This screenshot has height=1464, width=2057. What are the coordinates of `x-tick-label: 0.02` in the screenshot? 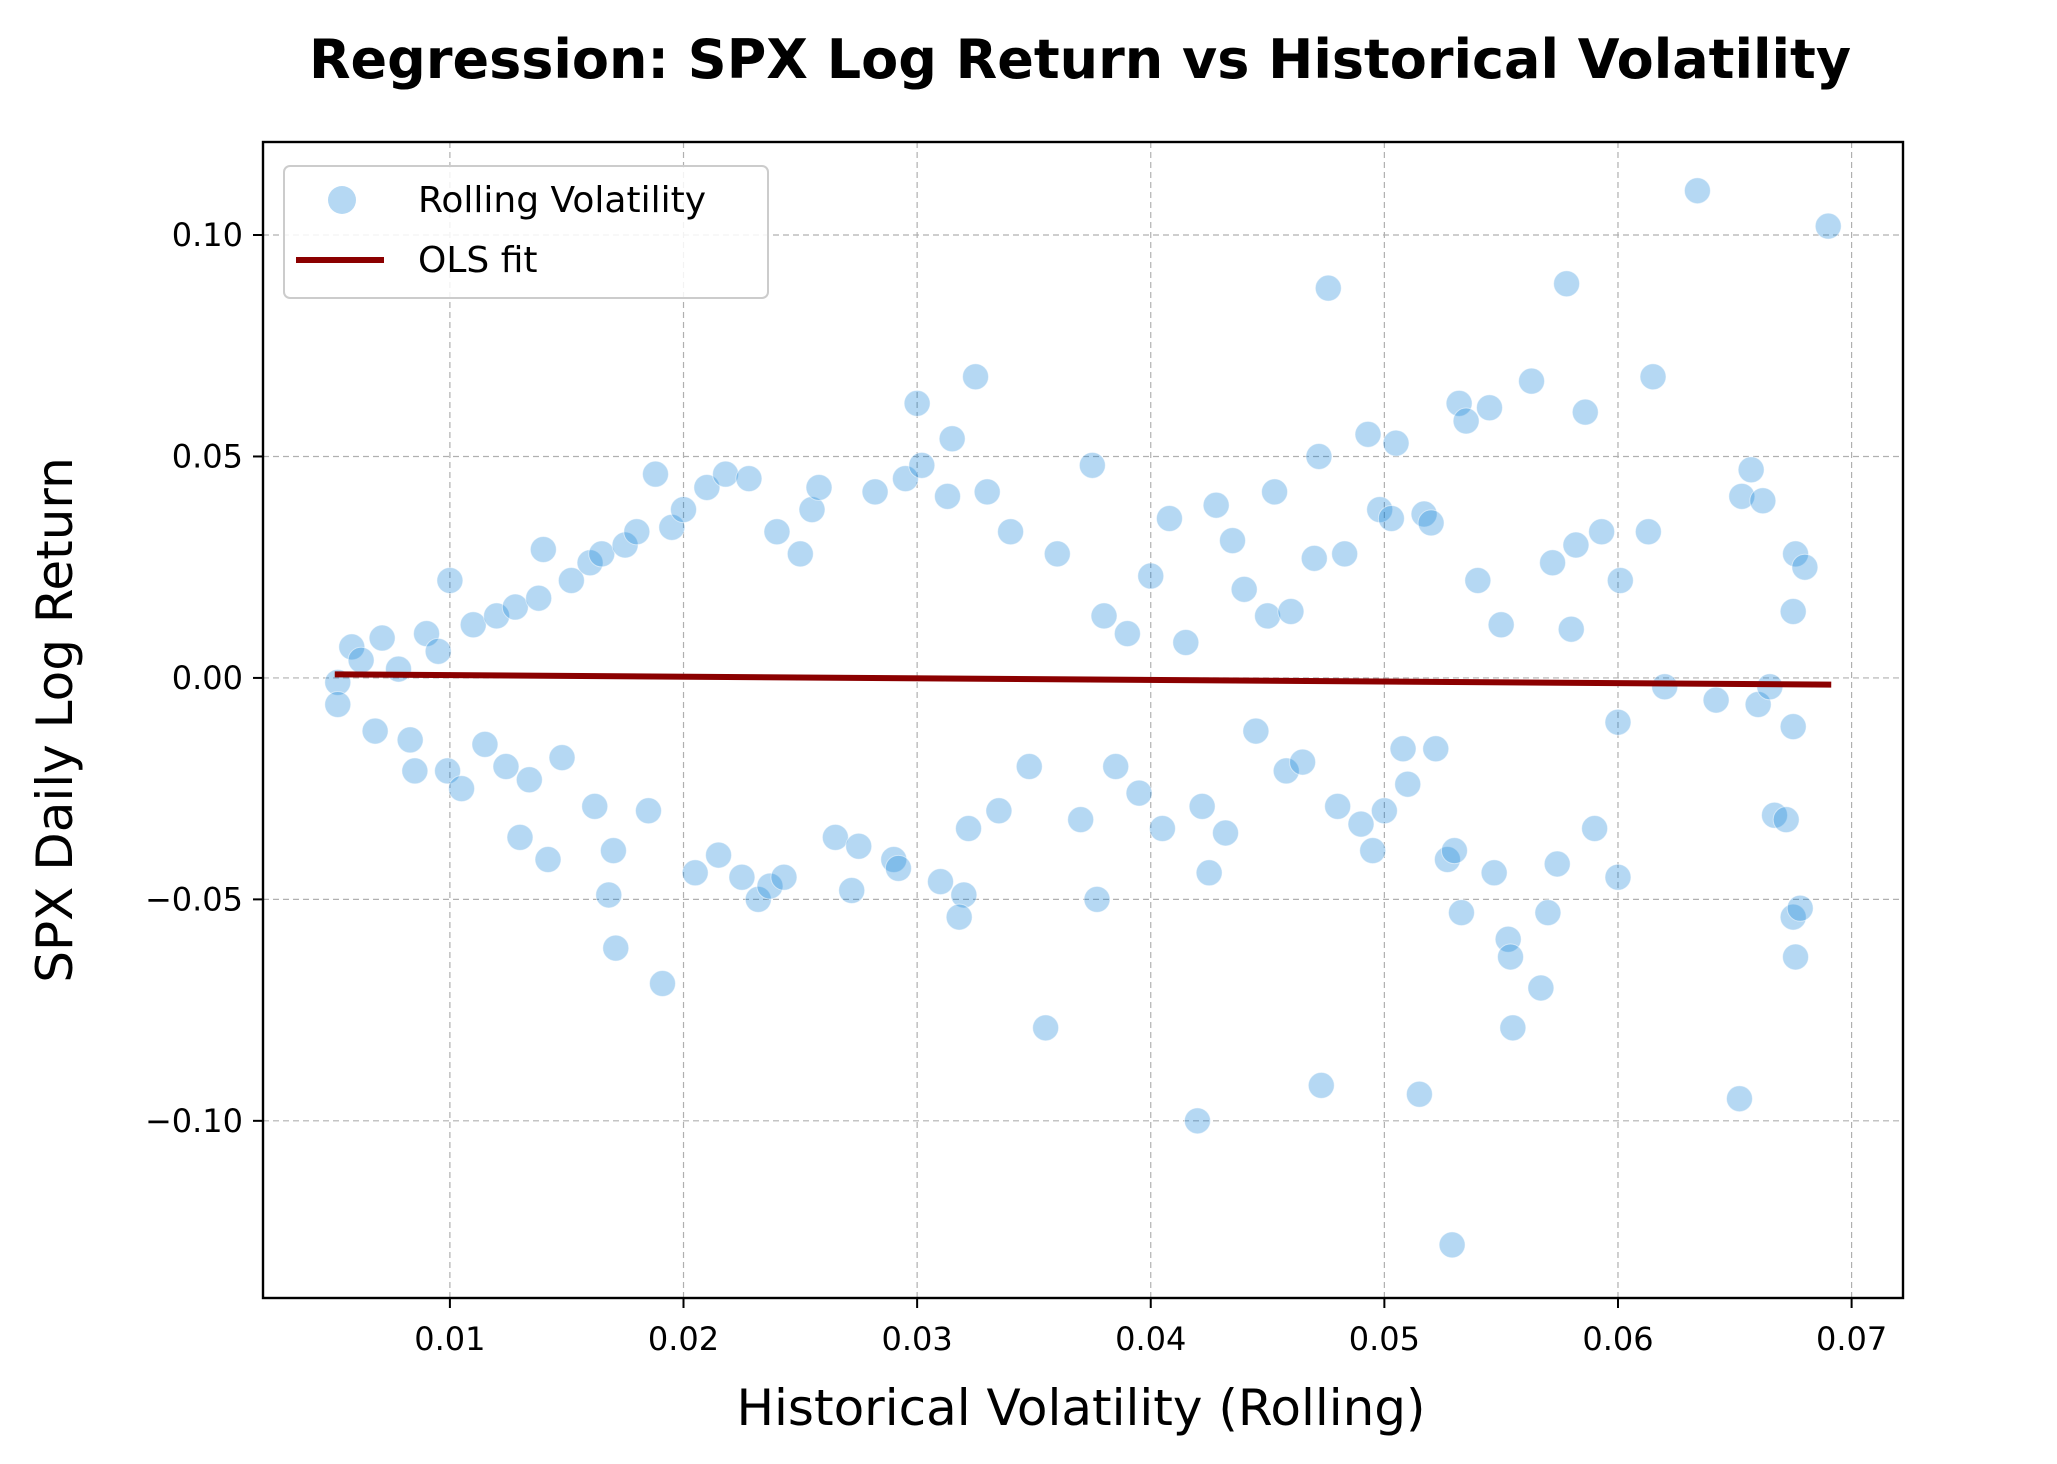 It's located at (683, 1339).